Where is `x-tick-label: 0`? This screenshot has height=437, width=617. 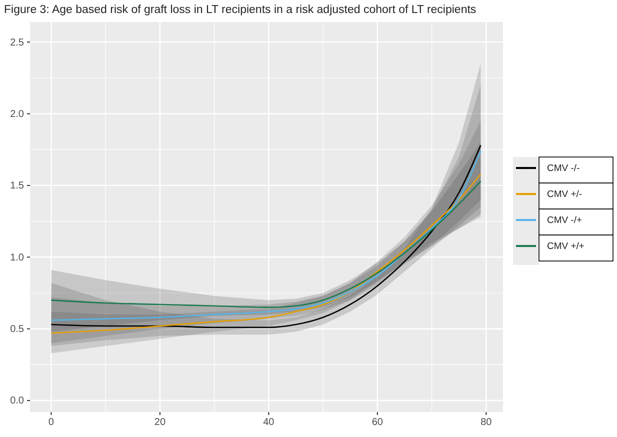
x-tick-label: 0 is located at coordinates (51, 422).